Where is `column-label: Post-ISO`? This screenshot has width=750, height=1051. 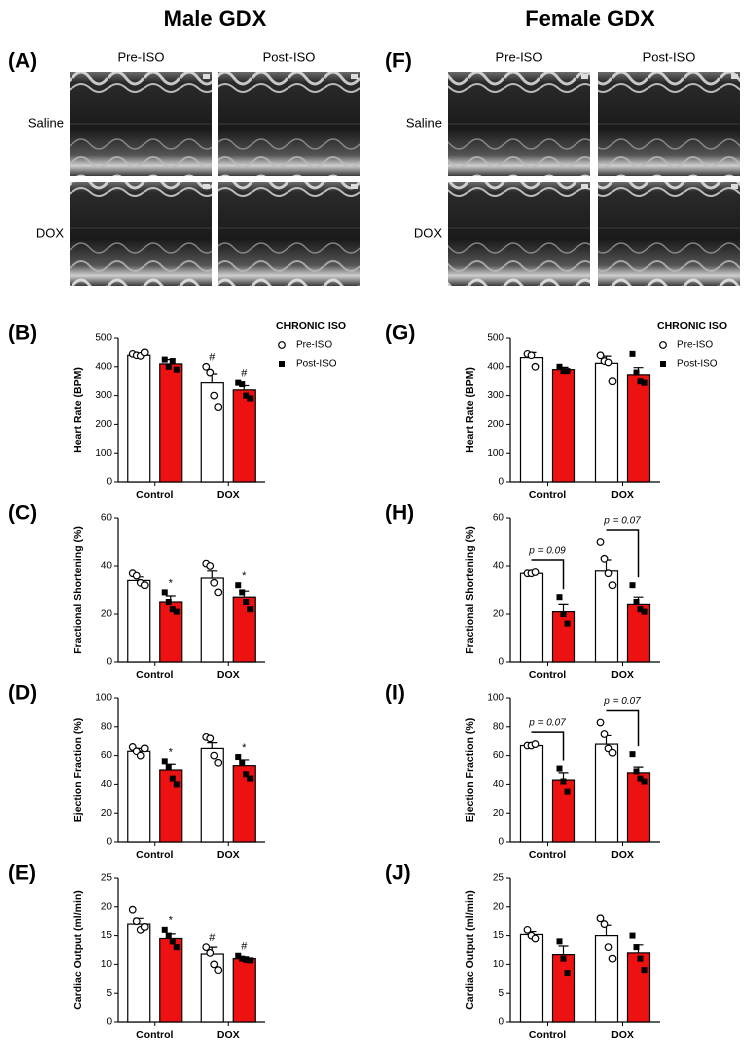 column-label: Post-ISO is located at coordinates (669, 56).